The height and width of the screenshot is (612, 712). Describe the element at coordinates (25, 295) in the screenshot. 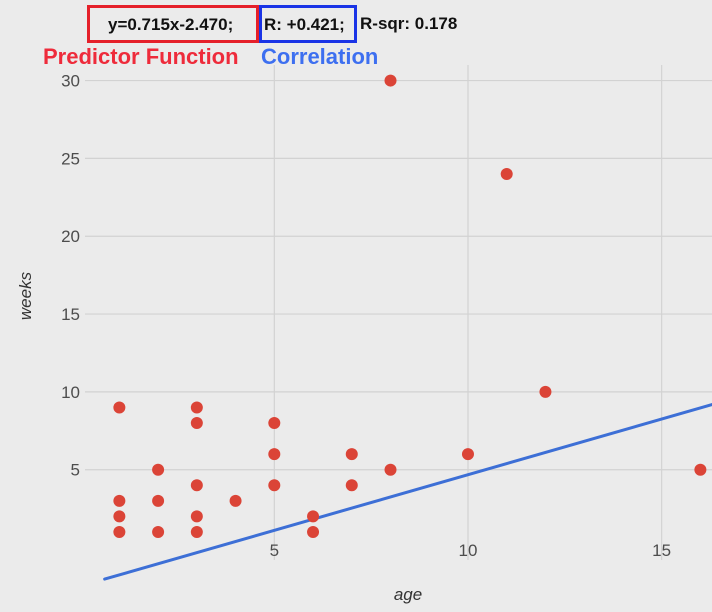

I see `y-axis-label: weeks` at that location.